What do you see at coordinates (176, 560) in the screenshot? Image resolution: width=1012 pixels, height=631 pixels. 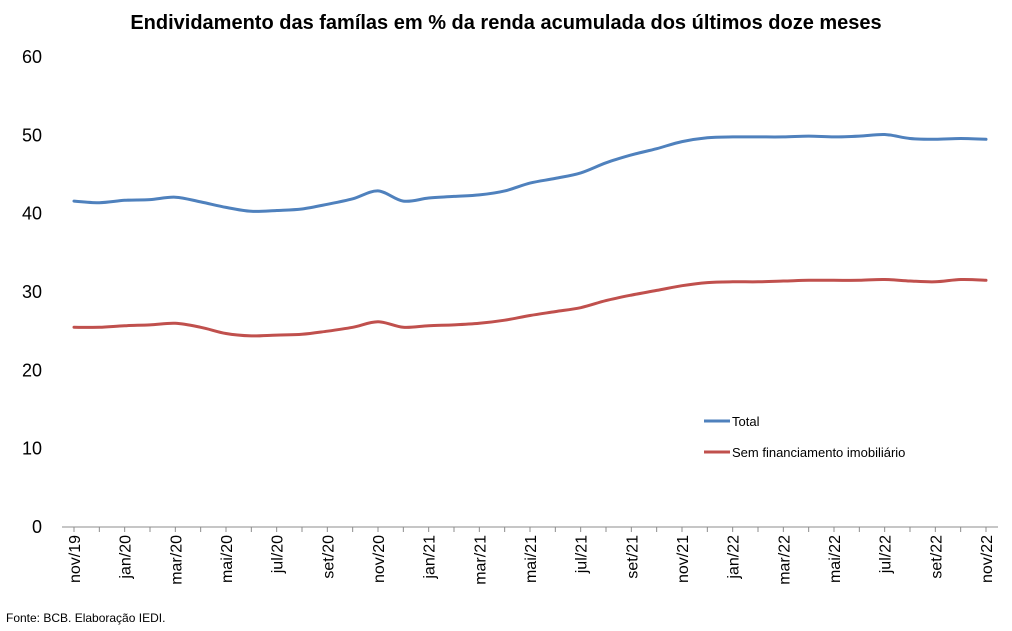 I see `x-tick-label: mar/20` at bounding box center [176, 560].